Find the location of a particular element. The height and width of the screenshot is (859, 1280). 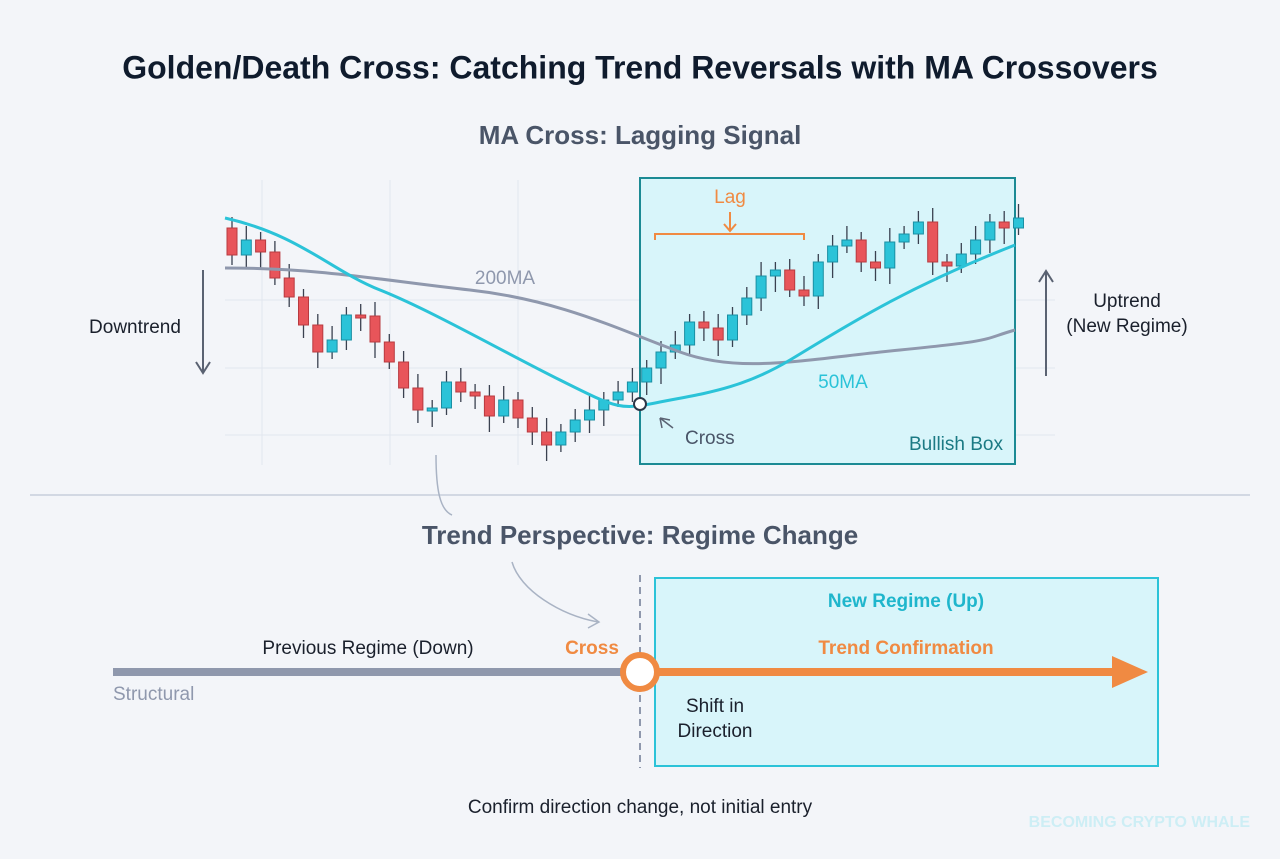

watermark: BECOMING CRYPTO WHALE is located at coordinates (1140, 822).